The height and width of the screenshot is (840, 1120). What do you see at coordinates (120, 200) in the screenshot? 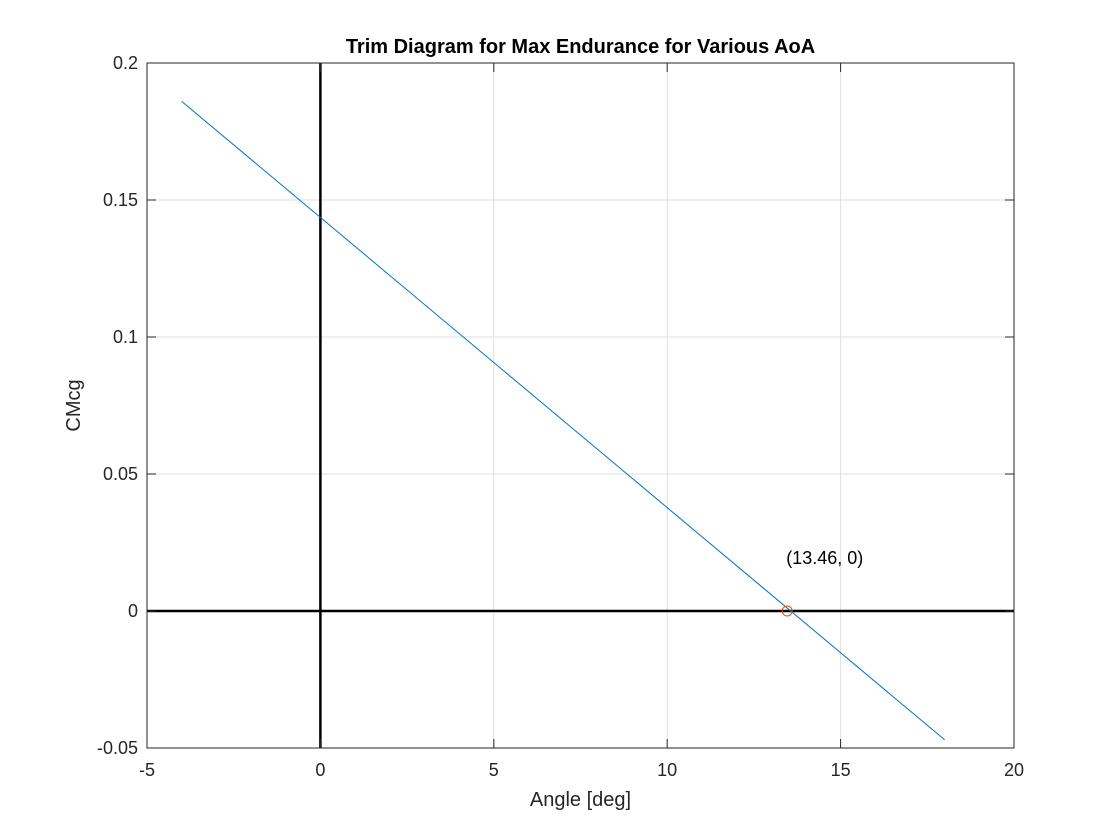
I see `y-tick-label: 0.15` at bounding box center [120, 200].